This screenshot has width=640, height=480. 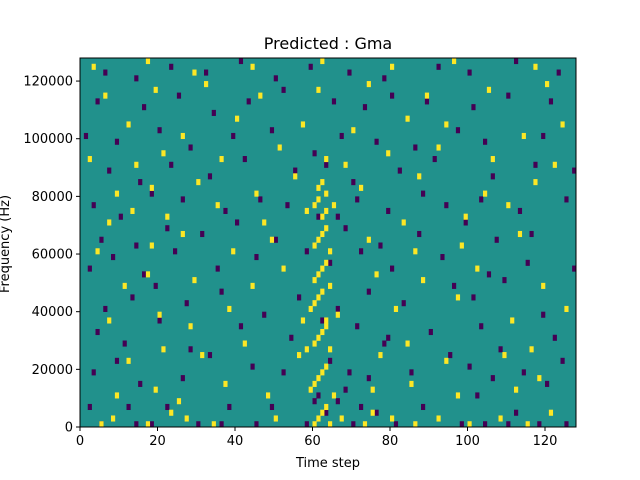 I want to click on y-axis-label: Frequency (Hz), so click(x=6, y=244).